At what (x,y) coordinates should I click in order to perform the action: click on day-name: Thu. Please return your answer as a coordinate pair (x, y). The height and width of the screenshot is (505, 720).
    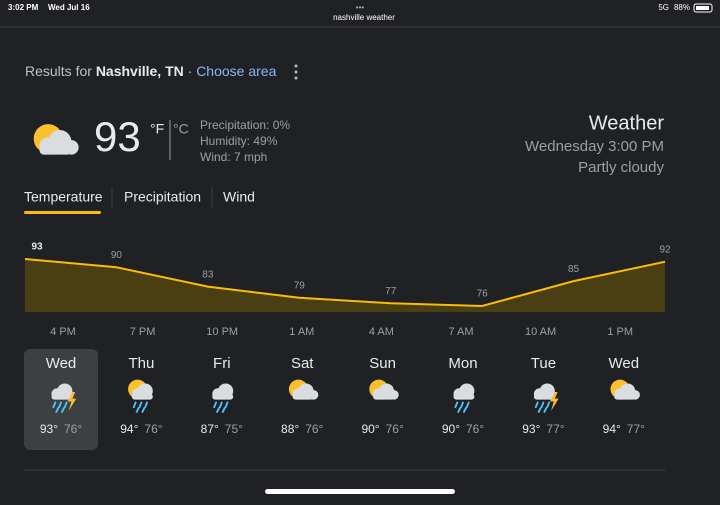
    Looking at the image, I should click on (141, 363).